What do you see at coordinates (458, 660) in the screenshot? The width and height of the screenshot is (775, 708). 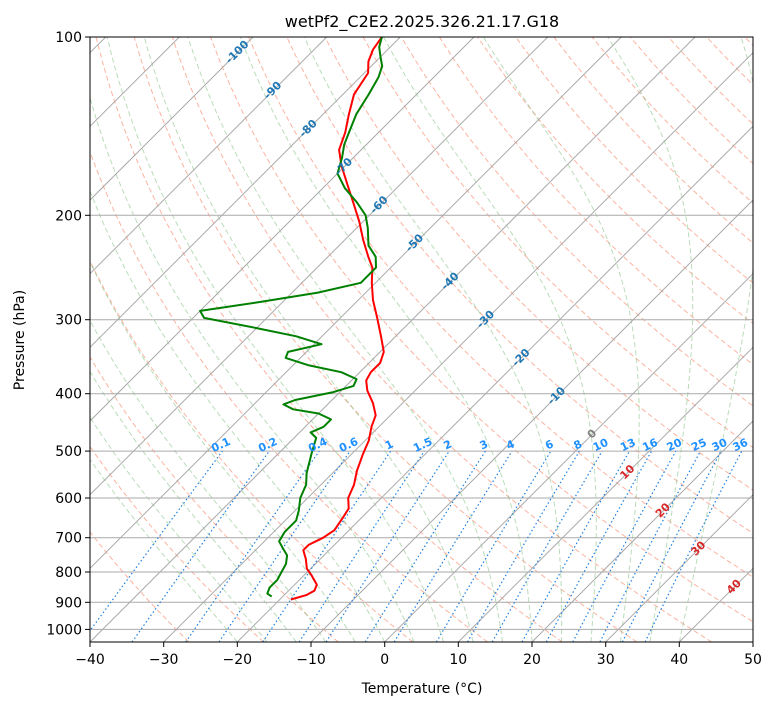 I see `x-tick-label: 10` at bounding box center [458, 660].